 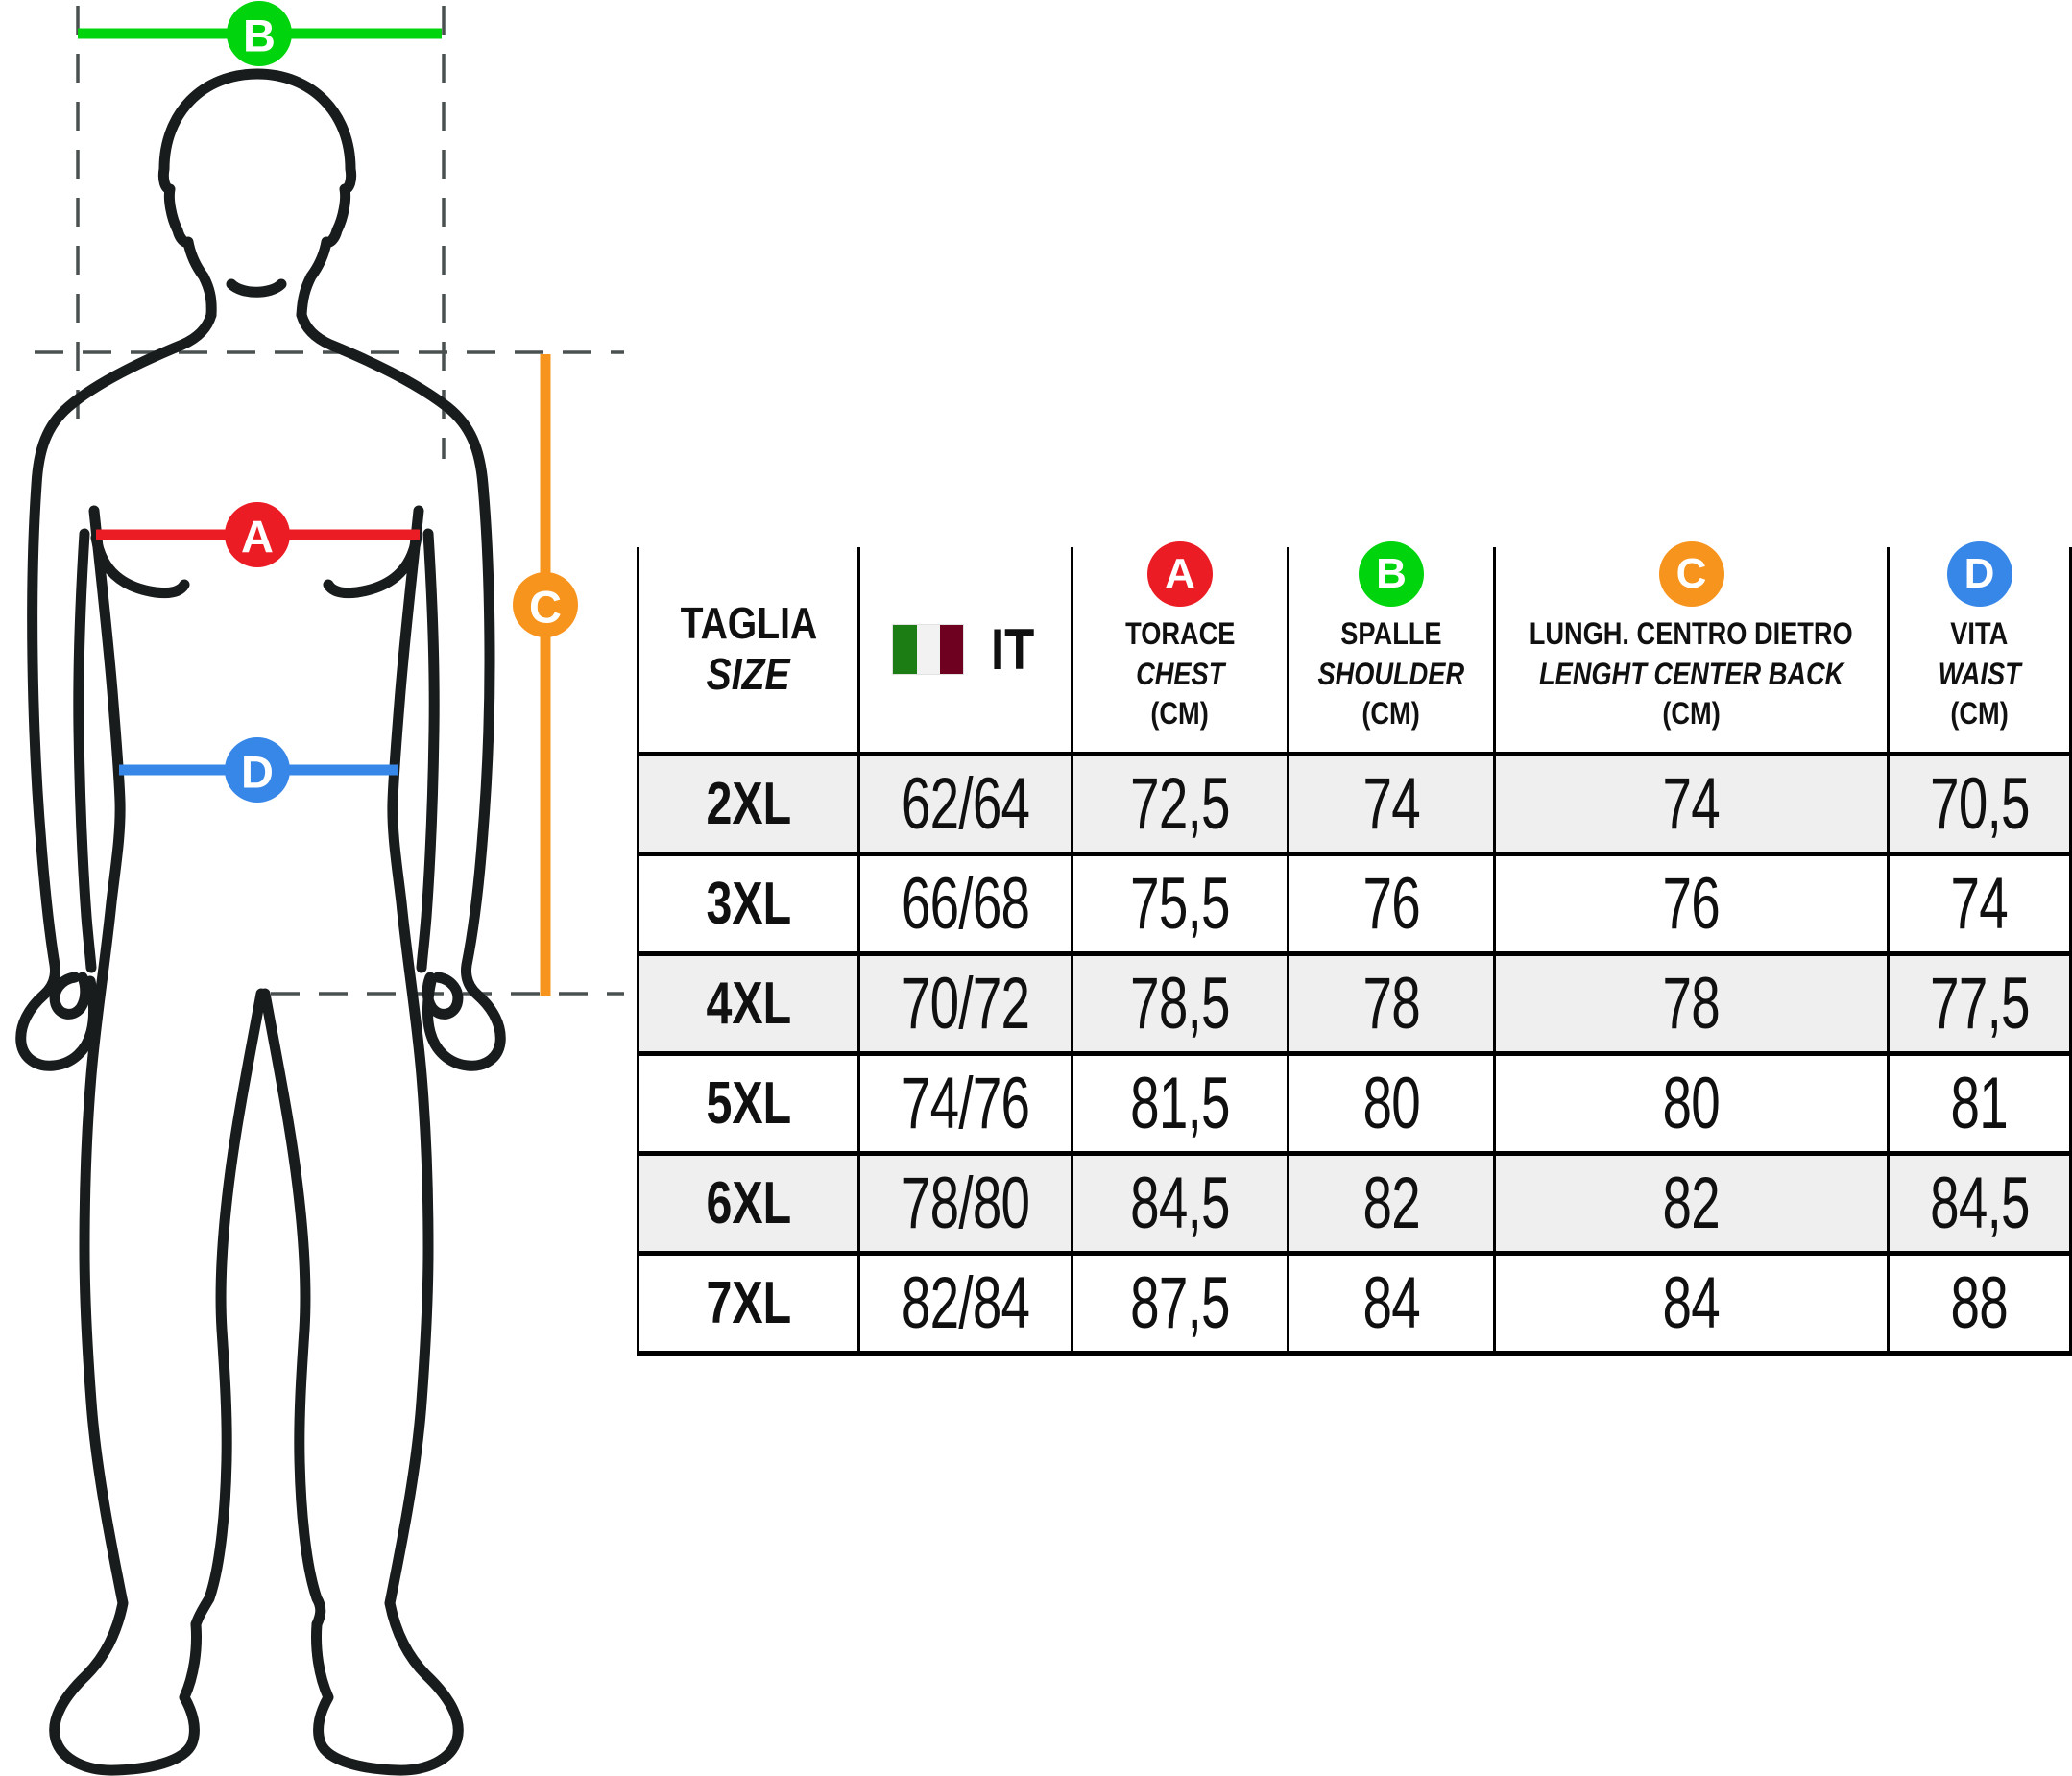 I want to click on chin-line, so click(x=256, y=288).